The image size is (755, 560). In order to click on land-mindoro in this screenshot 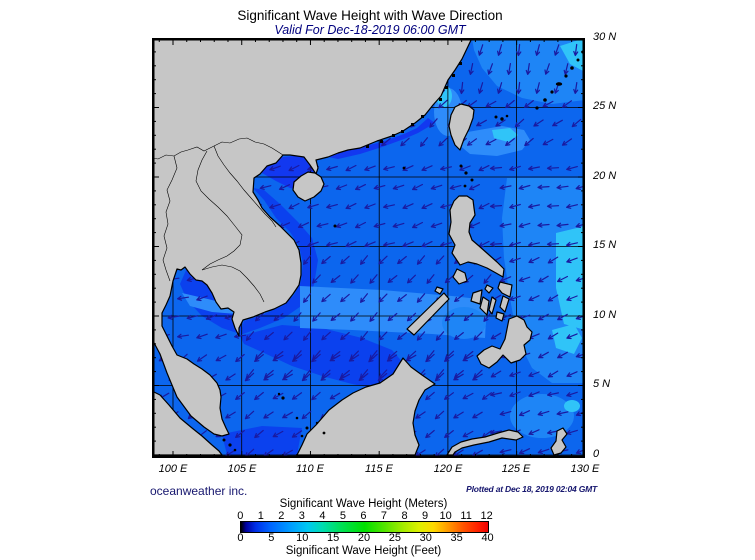, I will do `click(460, 276)`.